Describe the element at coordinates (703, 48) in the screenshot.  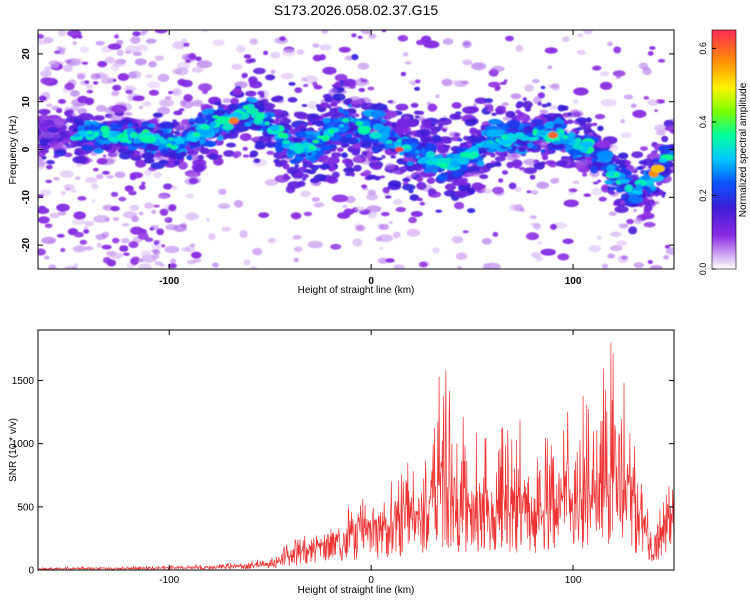
I see `colorbar-tick-label: 0.6` at that location.